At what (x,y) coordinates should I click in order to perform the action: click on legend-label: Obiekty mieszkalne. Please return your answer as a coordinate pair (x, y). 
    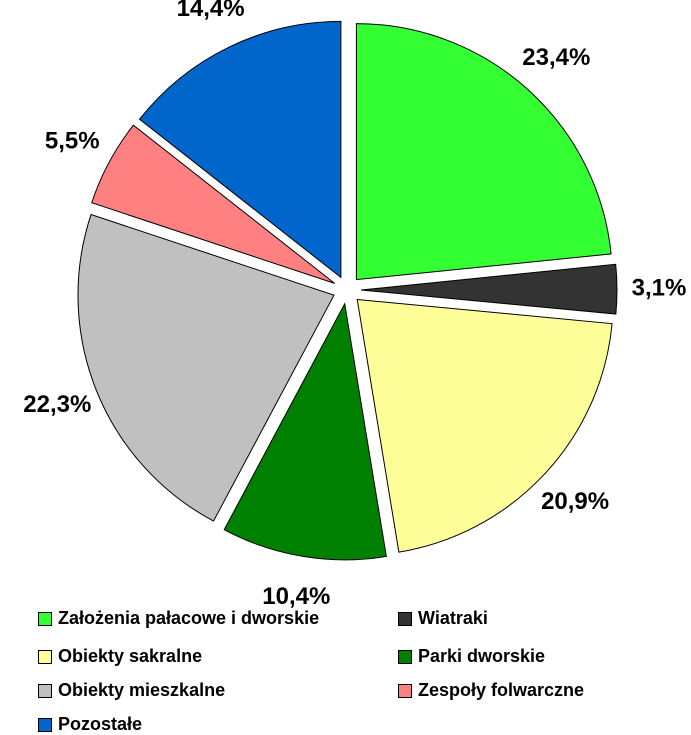
    Looking at the image, I should click on (142, 690).